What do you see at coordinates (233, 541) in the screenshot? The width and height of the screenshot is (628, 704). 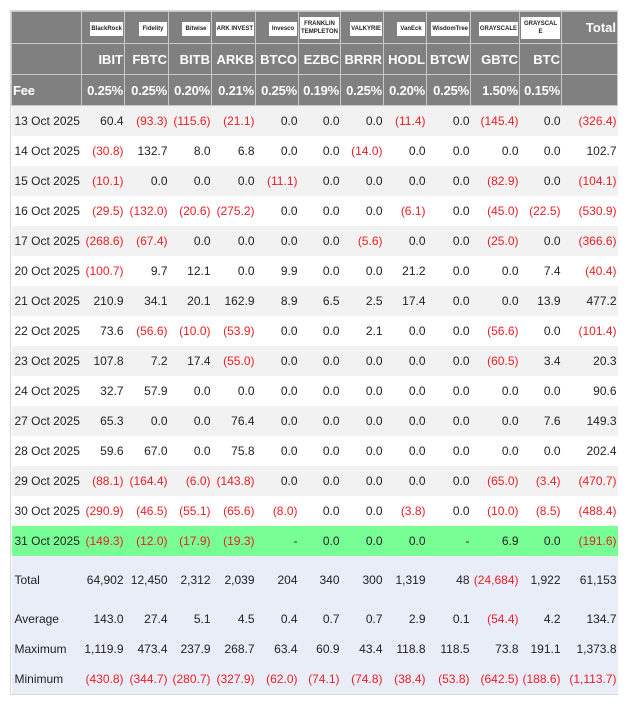 I see `flow-cell: (19.3)` at bounding box center [233, 541].